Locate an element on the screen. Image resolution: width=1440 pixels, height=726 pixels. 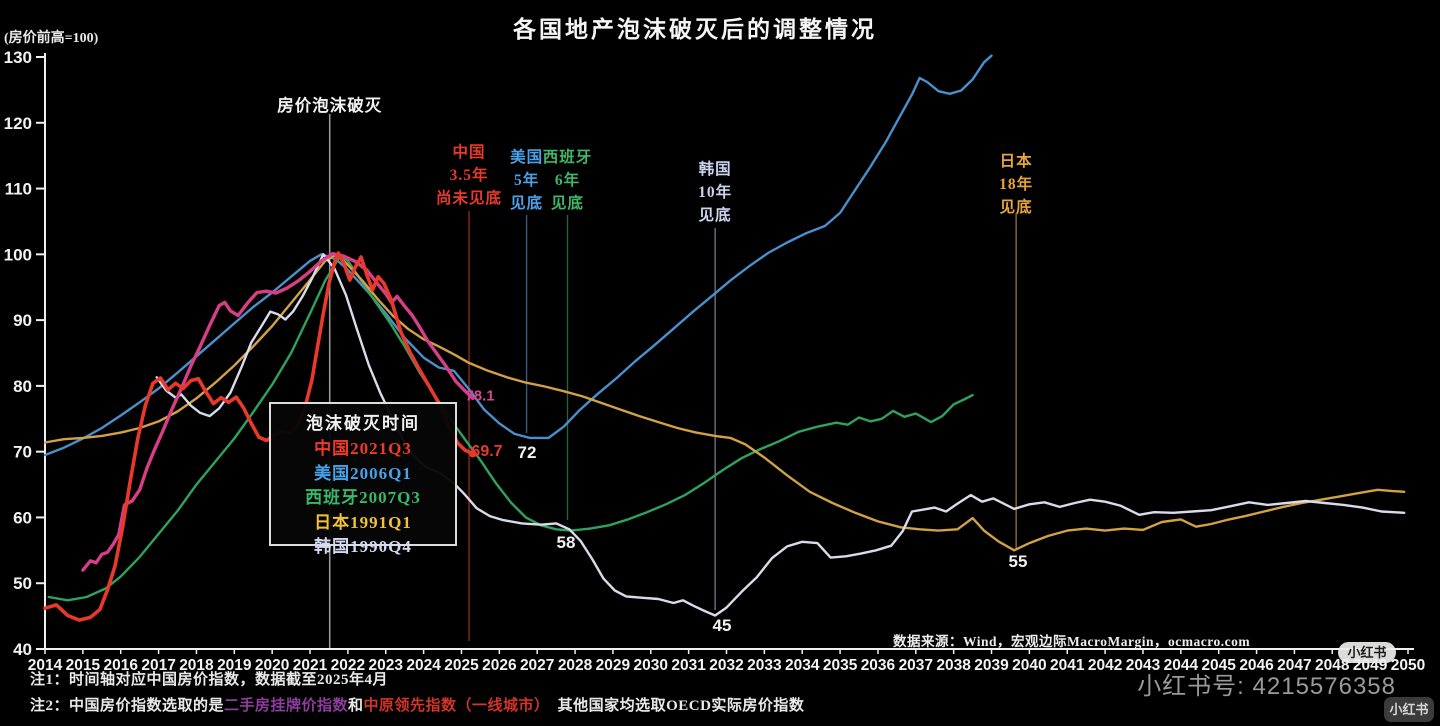
y-tick-label: 50 is located at coordinates (22, 583).